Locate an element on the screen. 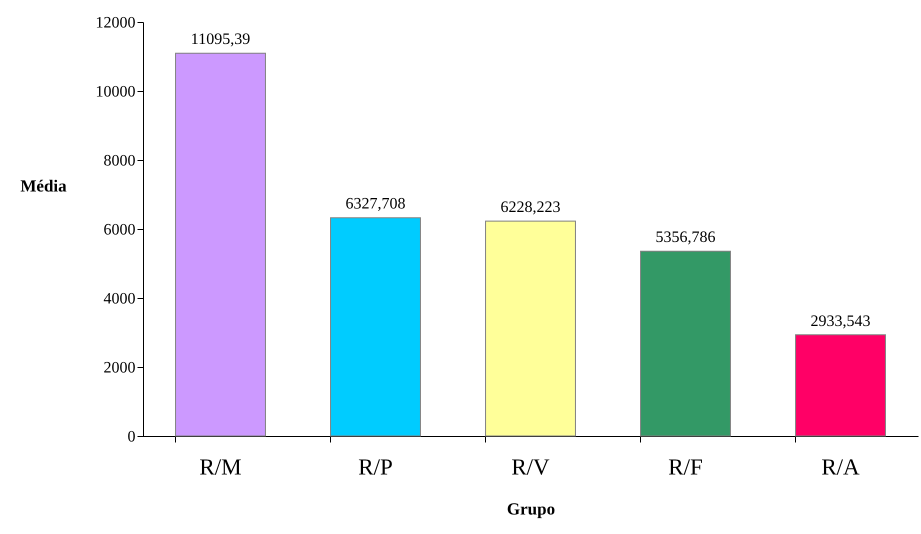 This screenshot has height=534, width=921. y-axis-title: Média is located at coordinates (44, 186).